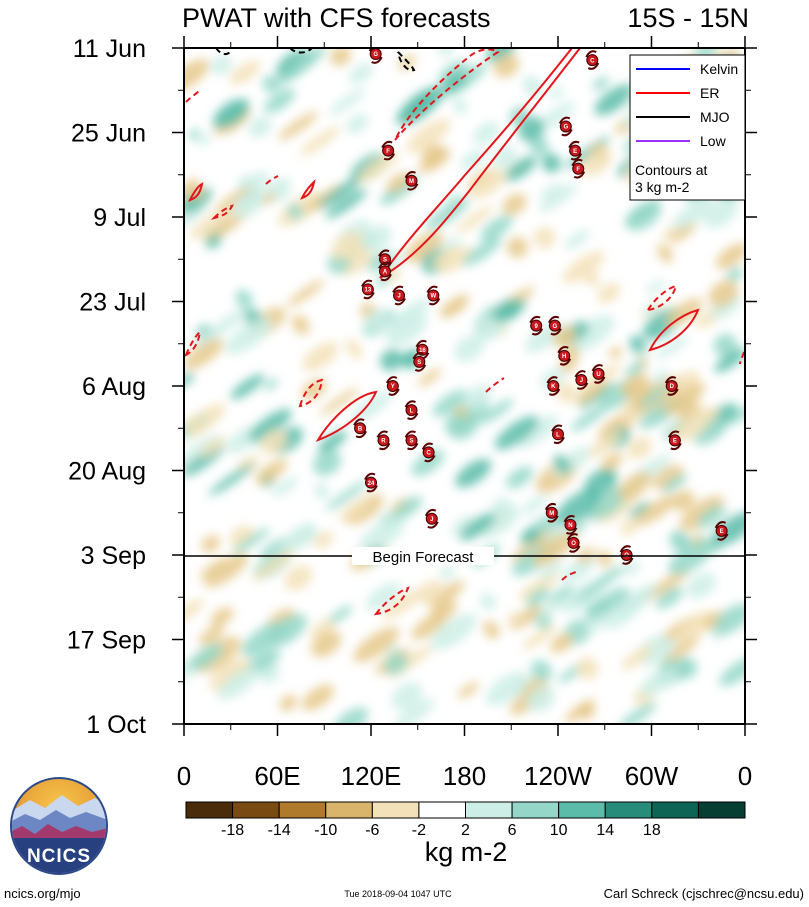 The height and width of the screenshot is (907, 809). Describe the element at coordinates (116, 725) in the screenshot. I see `y-tick-label: 1 Oct` at that location.